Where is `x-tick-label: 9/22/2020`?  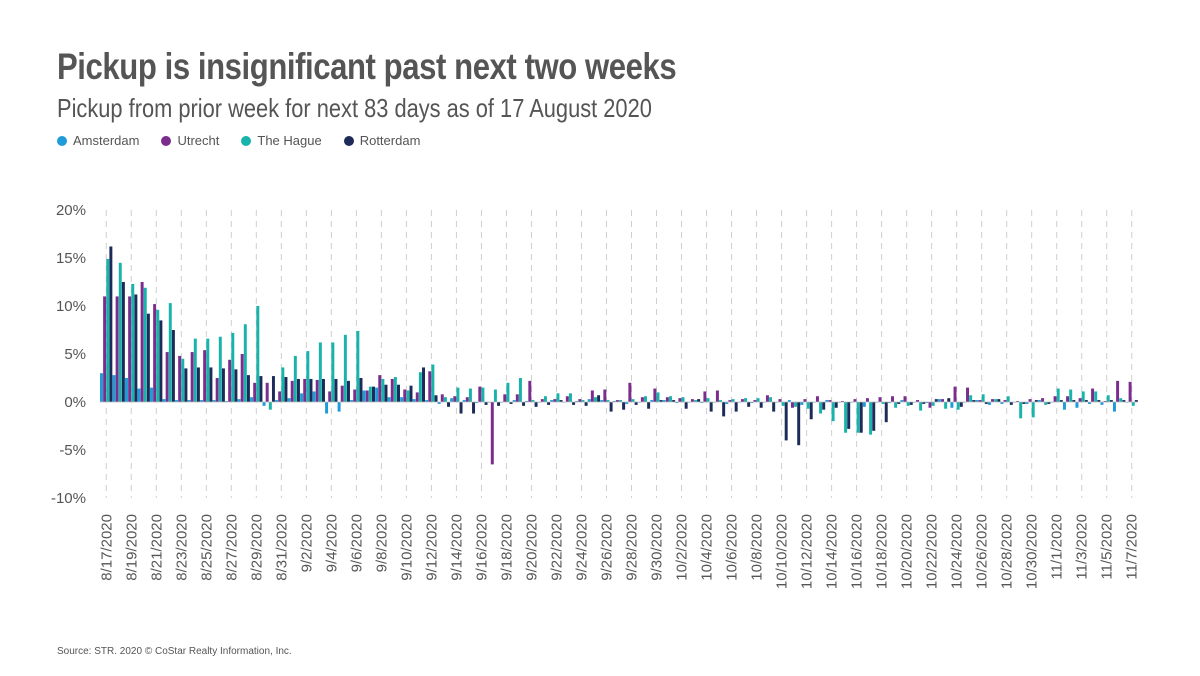 x-tick-label: 9/22/2020 is located at coordinates (556, 547).